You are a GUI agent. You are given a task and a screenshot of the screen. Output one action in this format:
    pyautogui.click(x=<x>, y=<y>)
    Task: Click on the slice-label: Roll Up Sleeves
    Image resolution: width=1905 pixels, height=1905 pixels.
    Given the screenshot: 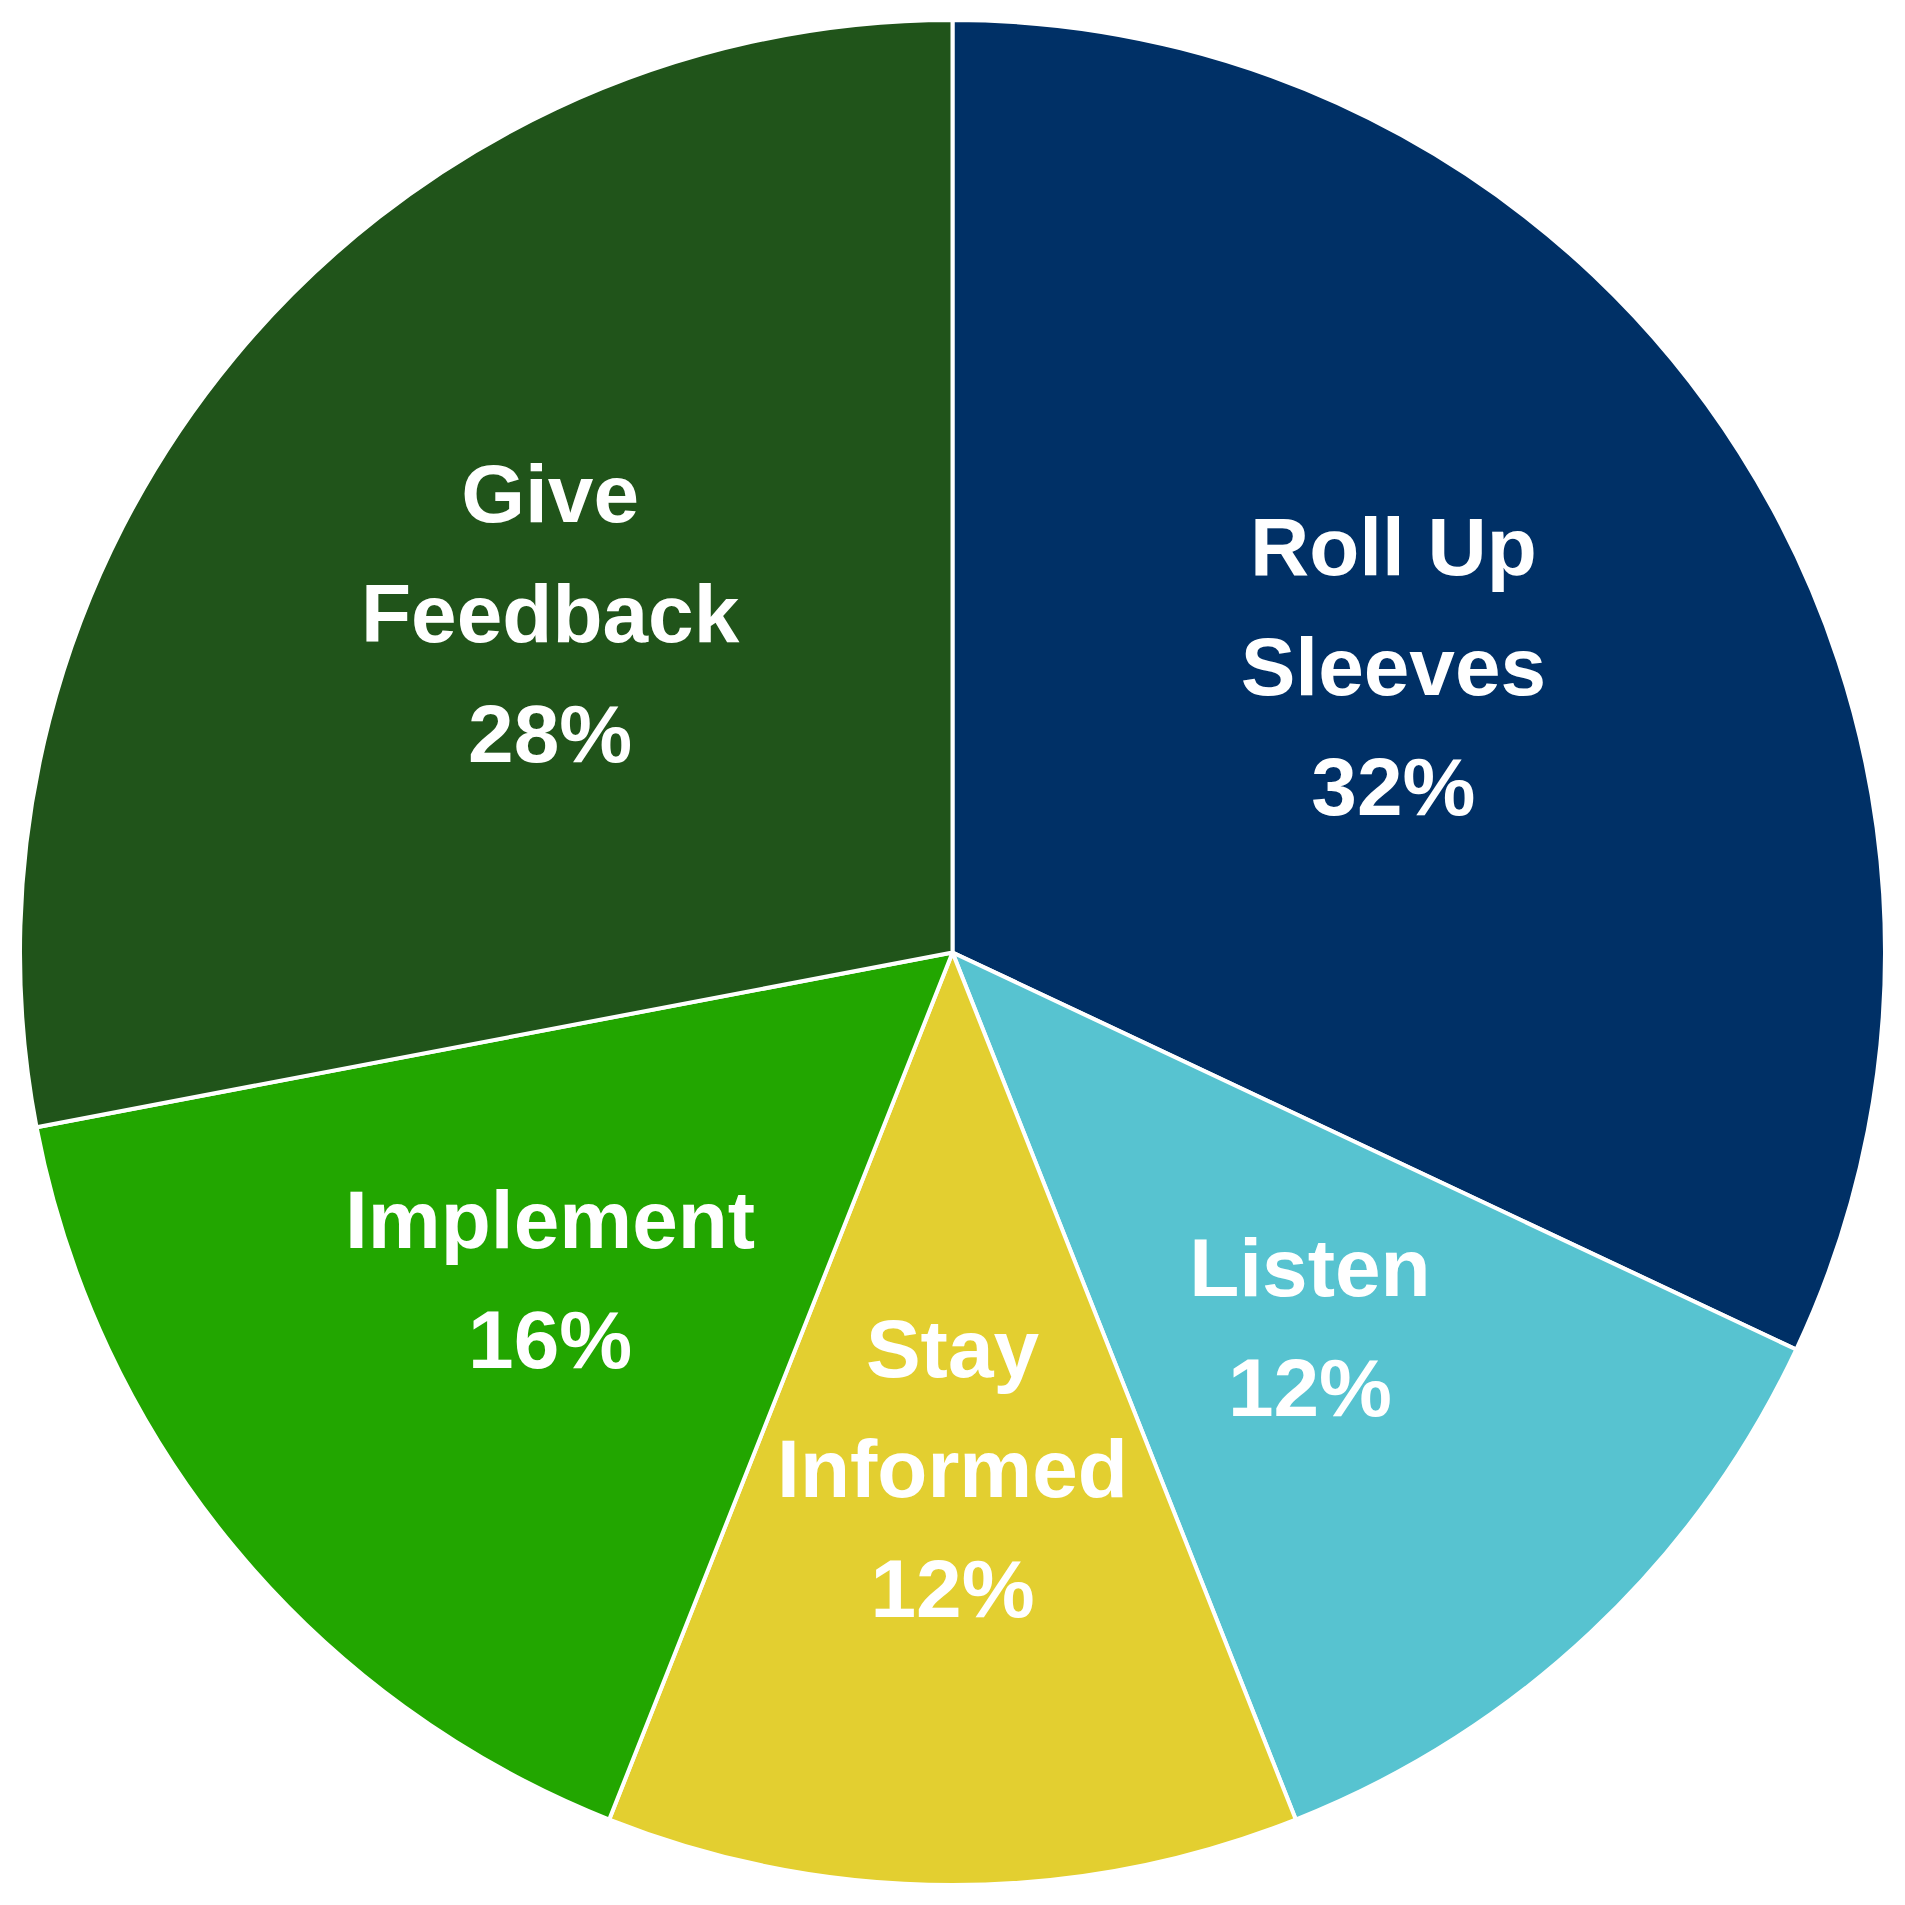 What is the action you would take?
    pyautogui.click(x=1393, y=607)
    